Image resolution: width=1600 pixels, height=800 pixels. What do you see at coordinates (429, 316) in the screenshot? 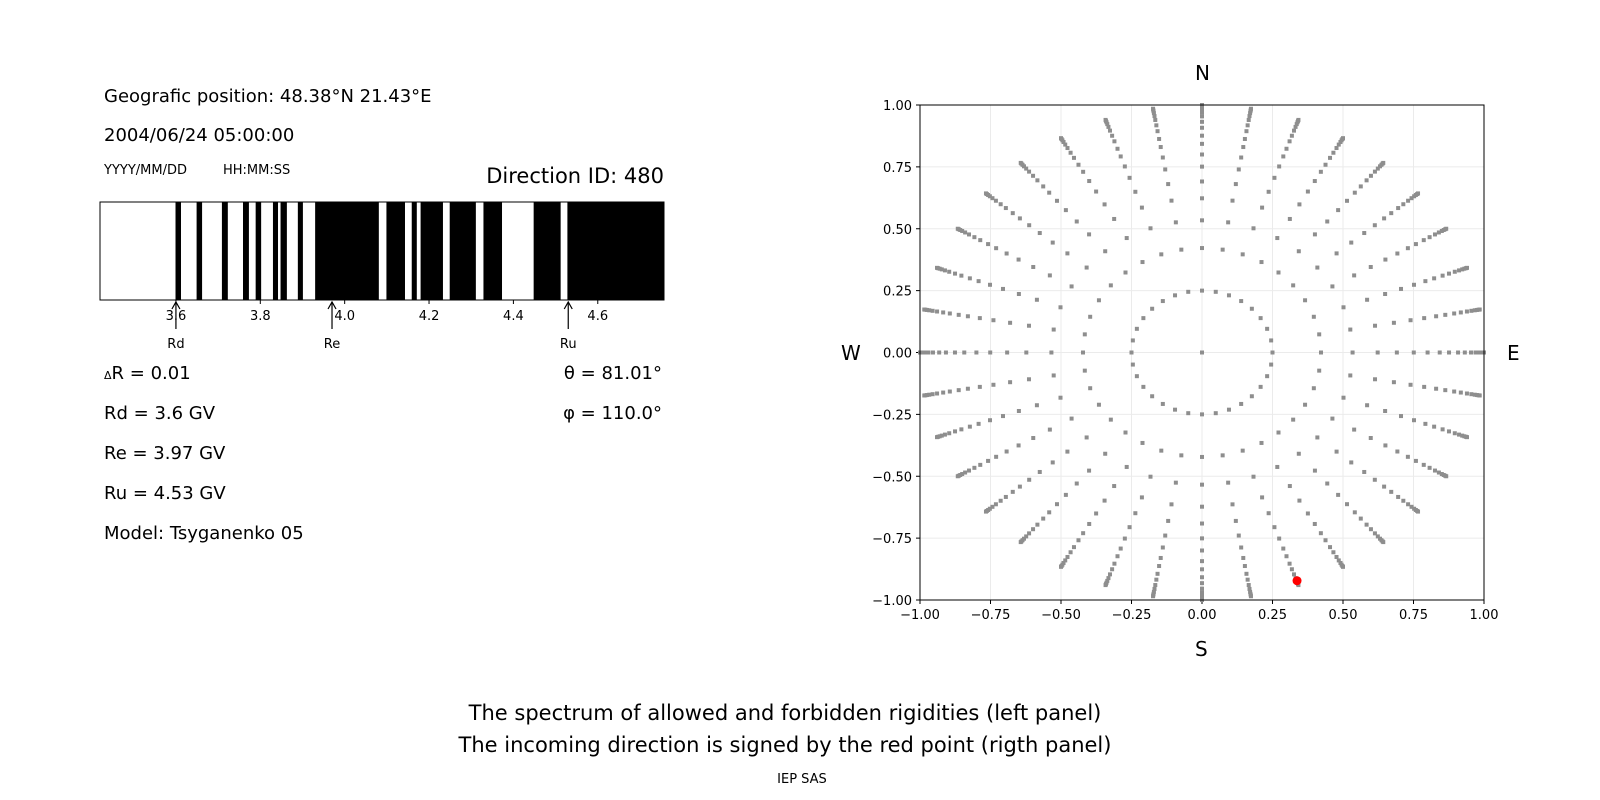
I see `x-tick-label: 4.2` at bounding box center [429, 316].